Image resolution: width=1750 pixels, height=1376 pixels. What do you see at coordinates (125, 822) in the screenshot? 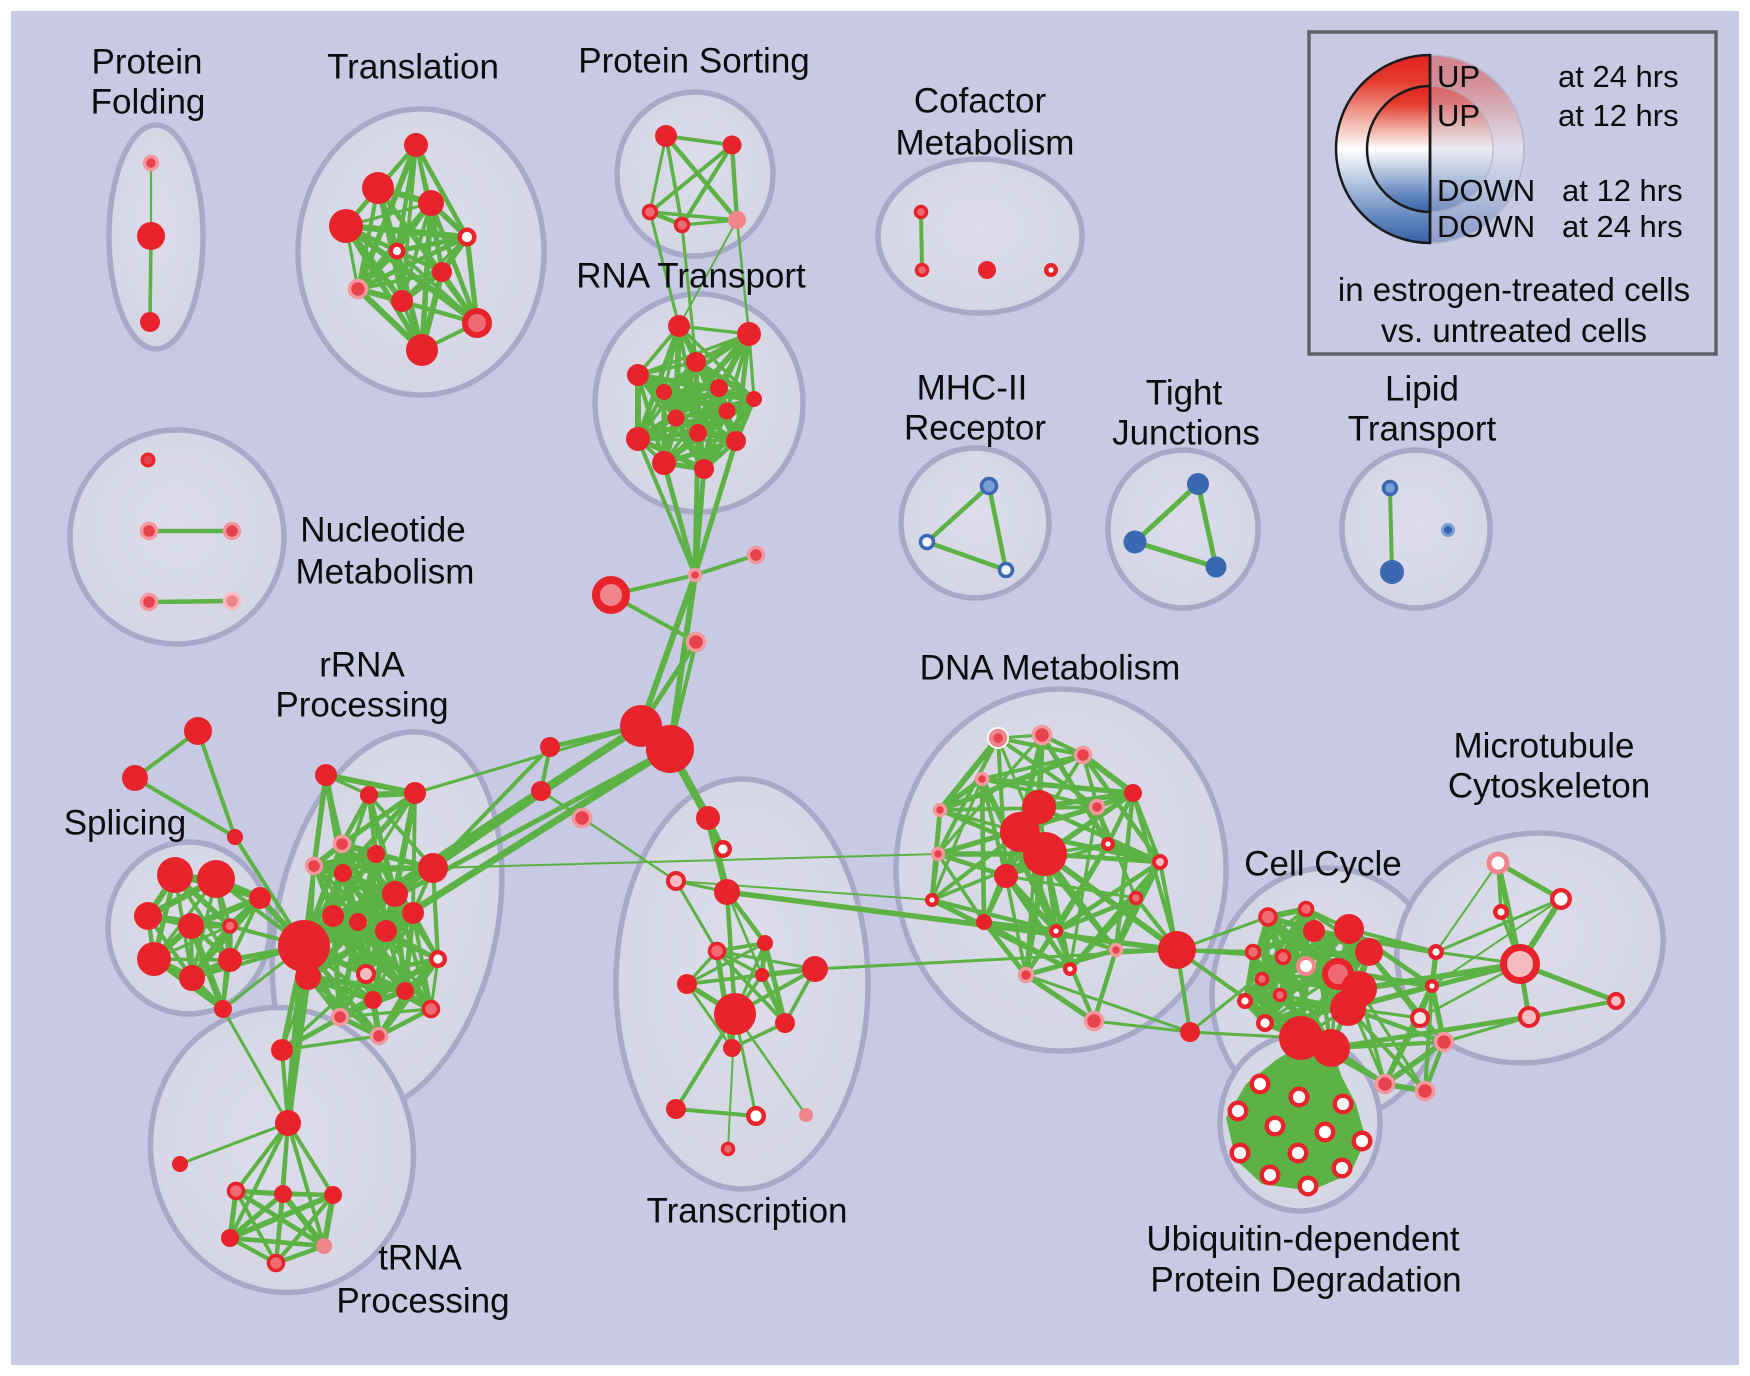
I see `svg-text: Splicing` at bounding box center [125, 822].